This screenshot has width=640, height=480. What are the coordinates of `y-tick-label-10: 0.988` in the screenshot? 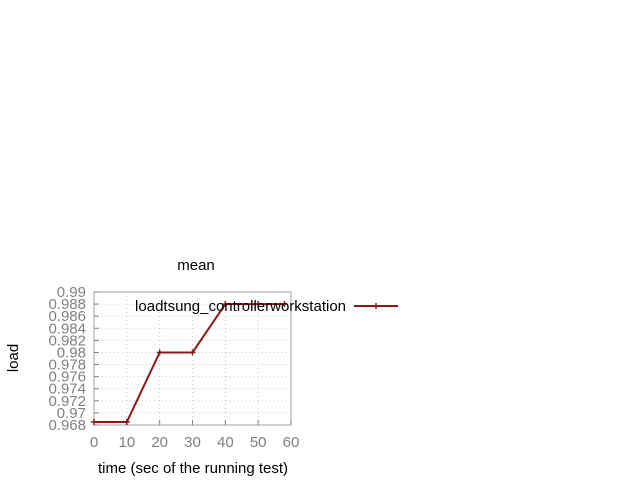 It's located at (67, 304).